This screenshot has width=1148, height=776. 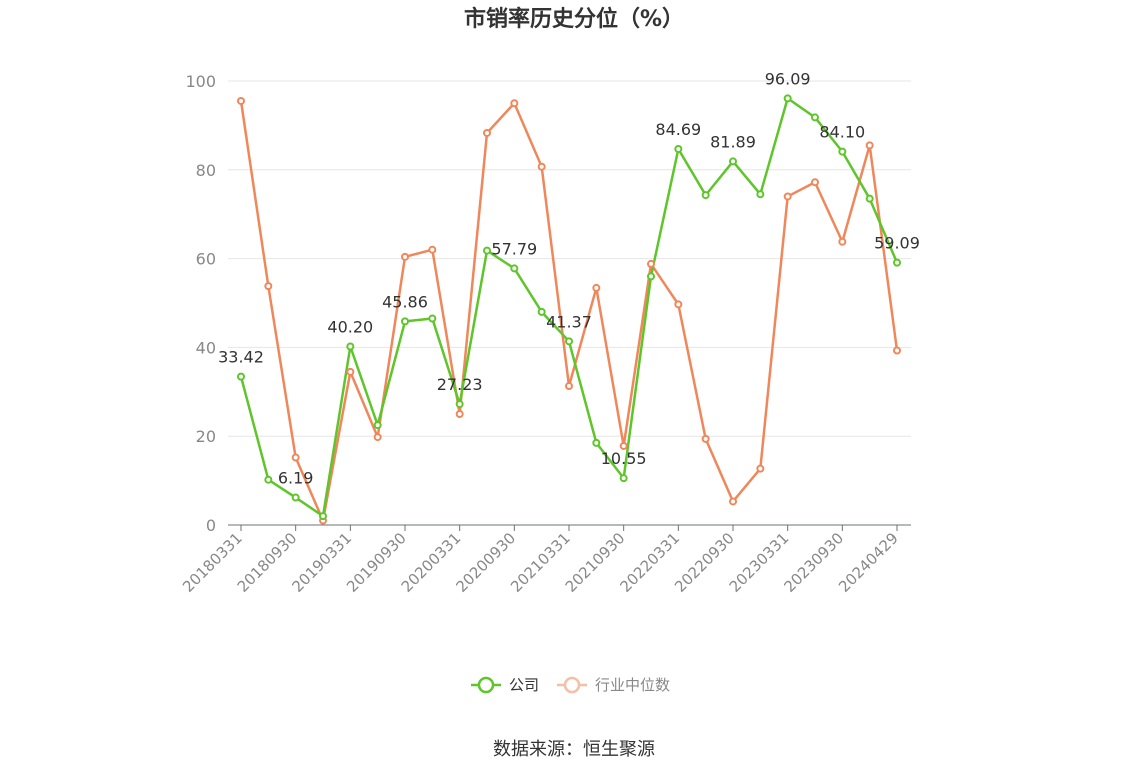 I want to click on y-tick-label: 0, so click(x=211, y=525).